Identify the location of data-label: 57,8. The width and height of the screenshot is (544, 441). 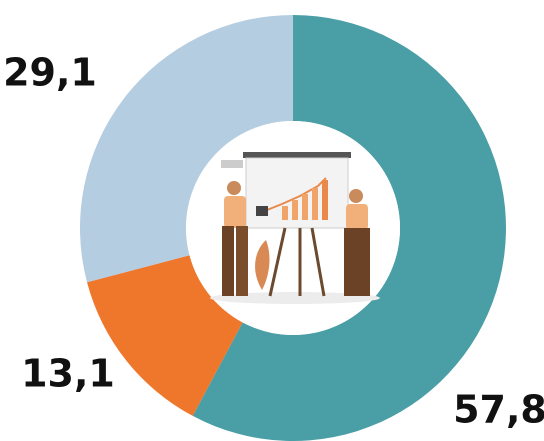
(498, 410).